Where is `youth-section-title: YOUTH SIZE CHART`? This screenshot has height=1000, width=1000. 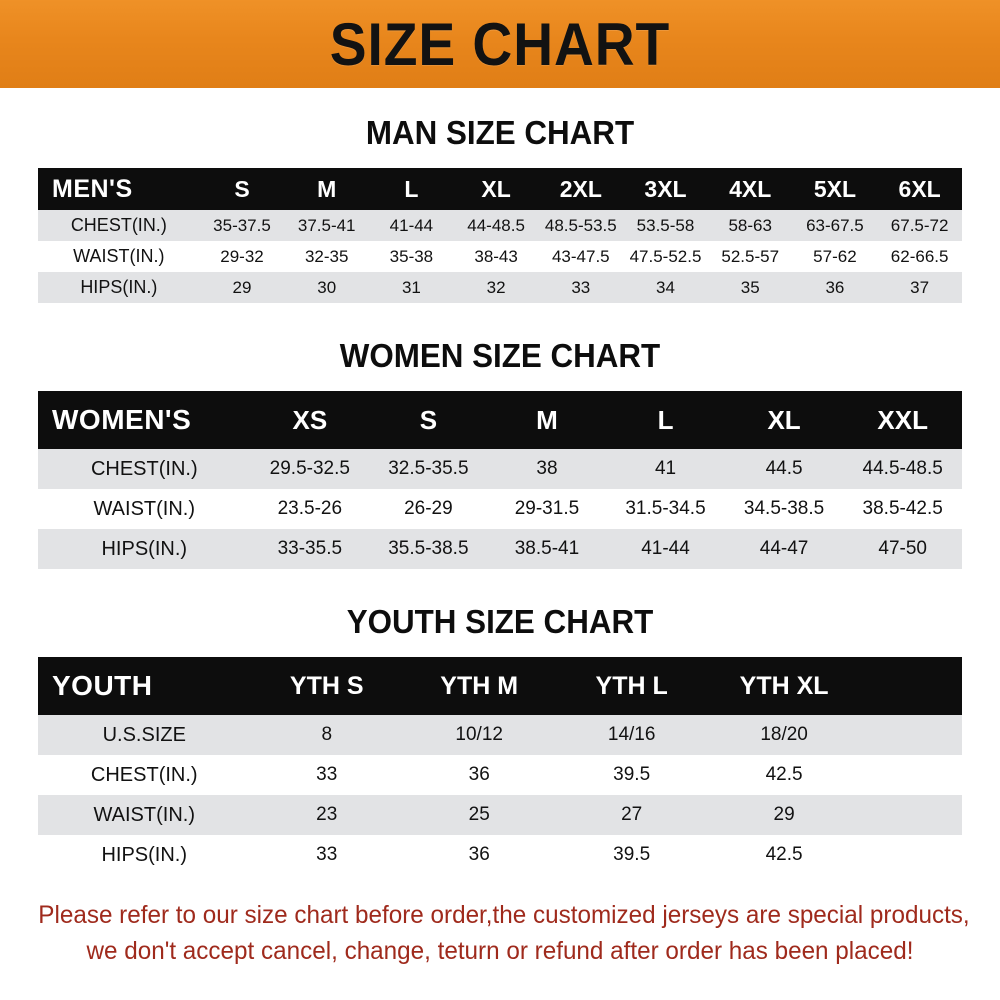 youth-section-title: YOUTH SIZE CHART is located at coordinates (500, 621).